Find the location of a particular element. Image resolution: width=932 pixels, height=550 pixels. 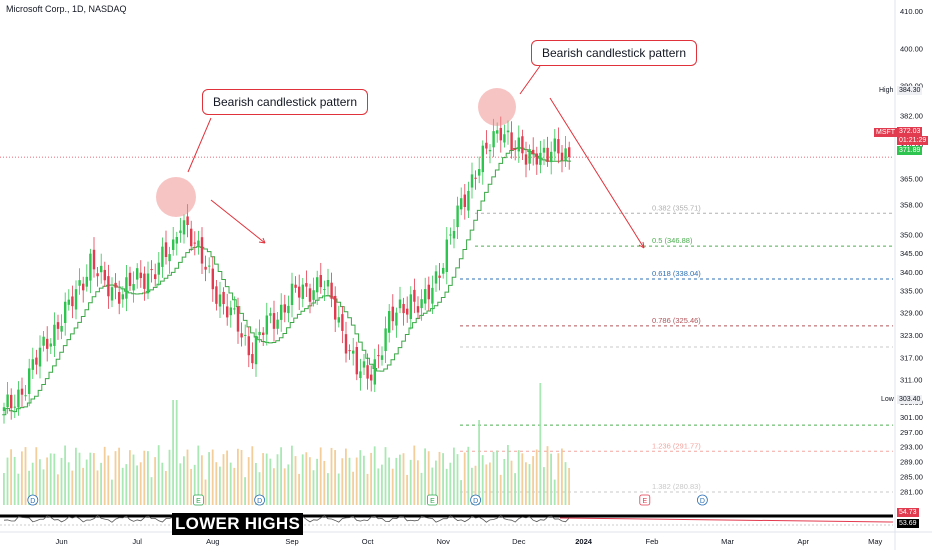

time-tick-label: Nov is located at coordinates (444, 541).